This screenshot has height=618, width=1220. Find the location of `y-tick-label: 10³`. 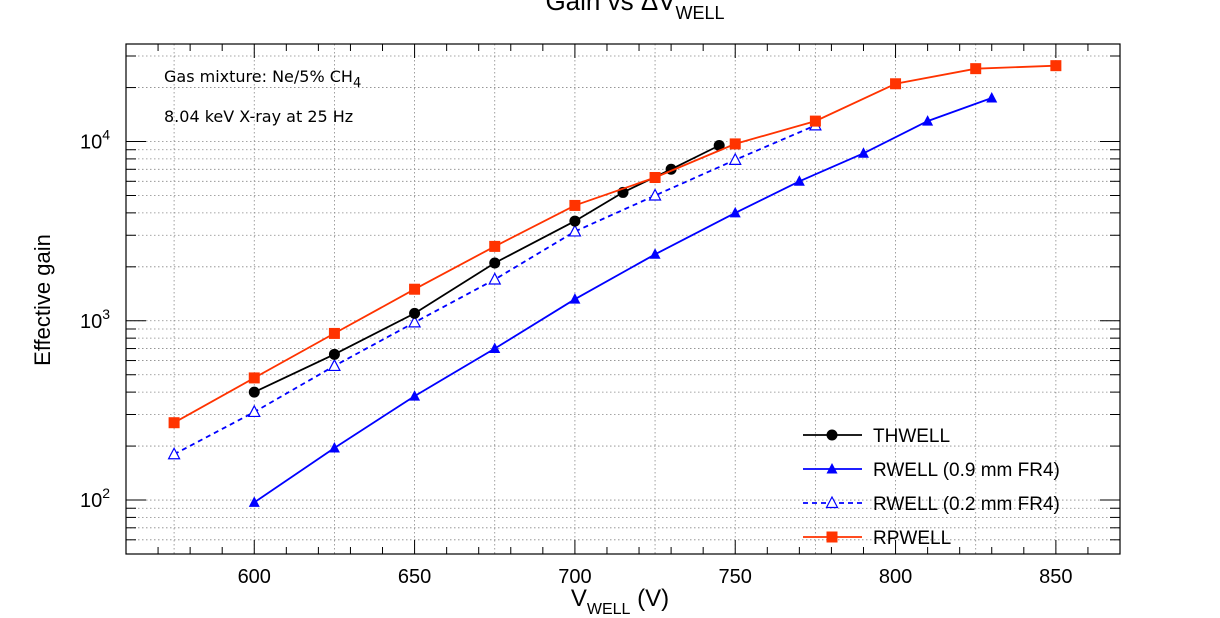

y-tick-label: 10³ is located at coordinates (95, 319).